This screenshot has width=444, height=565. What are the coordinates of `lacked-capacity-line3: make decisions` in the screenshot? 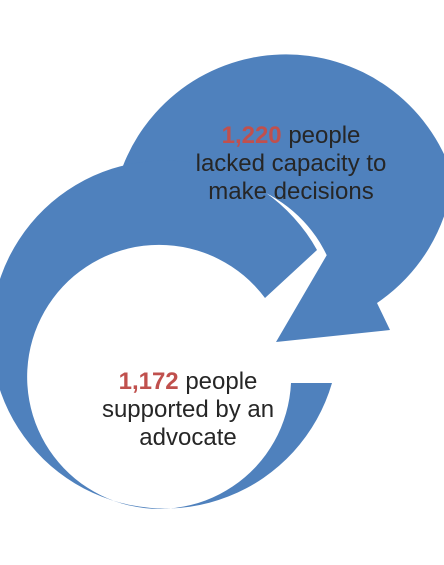 It's located at (291, 191).